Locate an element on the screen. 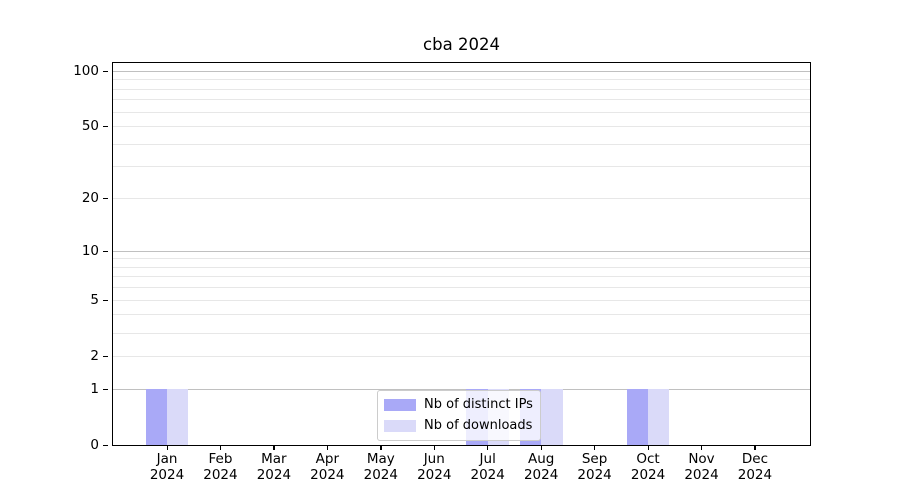 The height and width of the screenshot is (500, 900). legend-item-downloads: Nb of downloads is located at coordinates (458, 426).